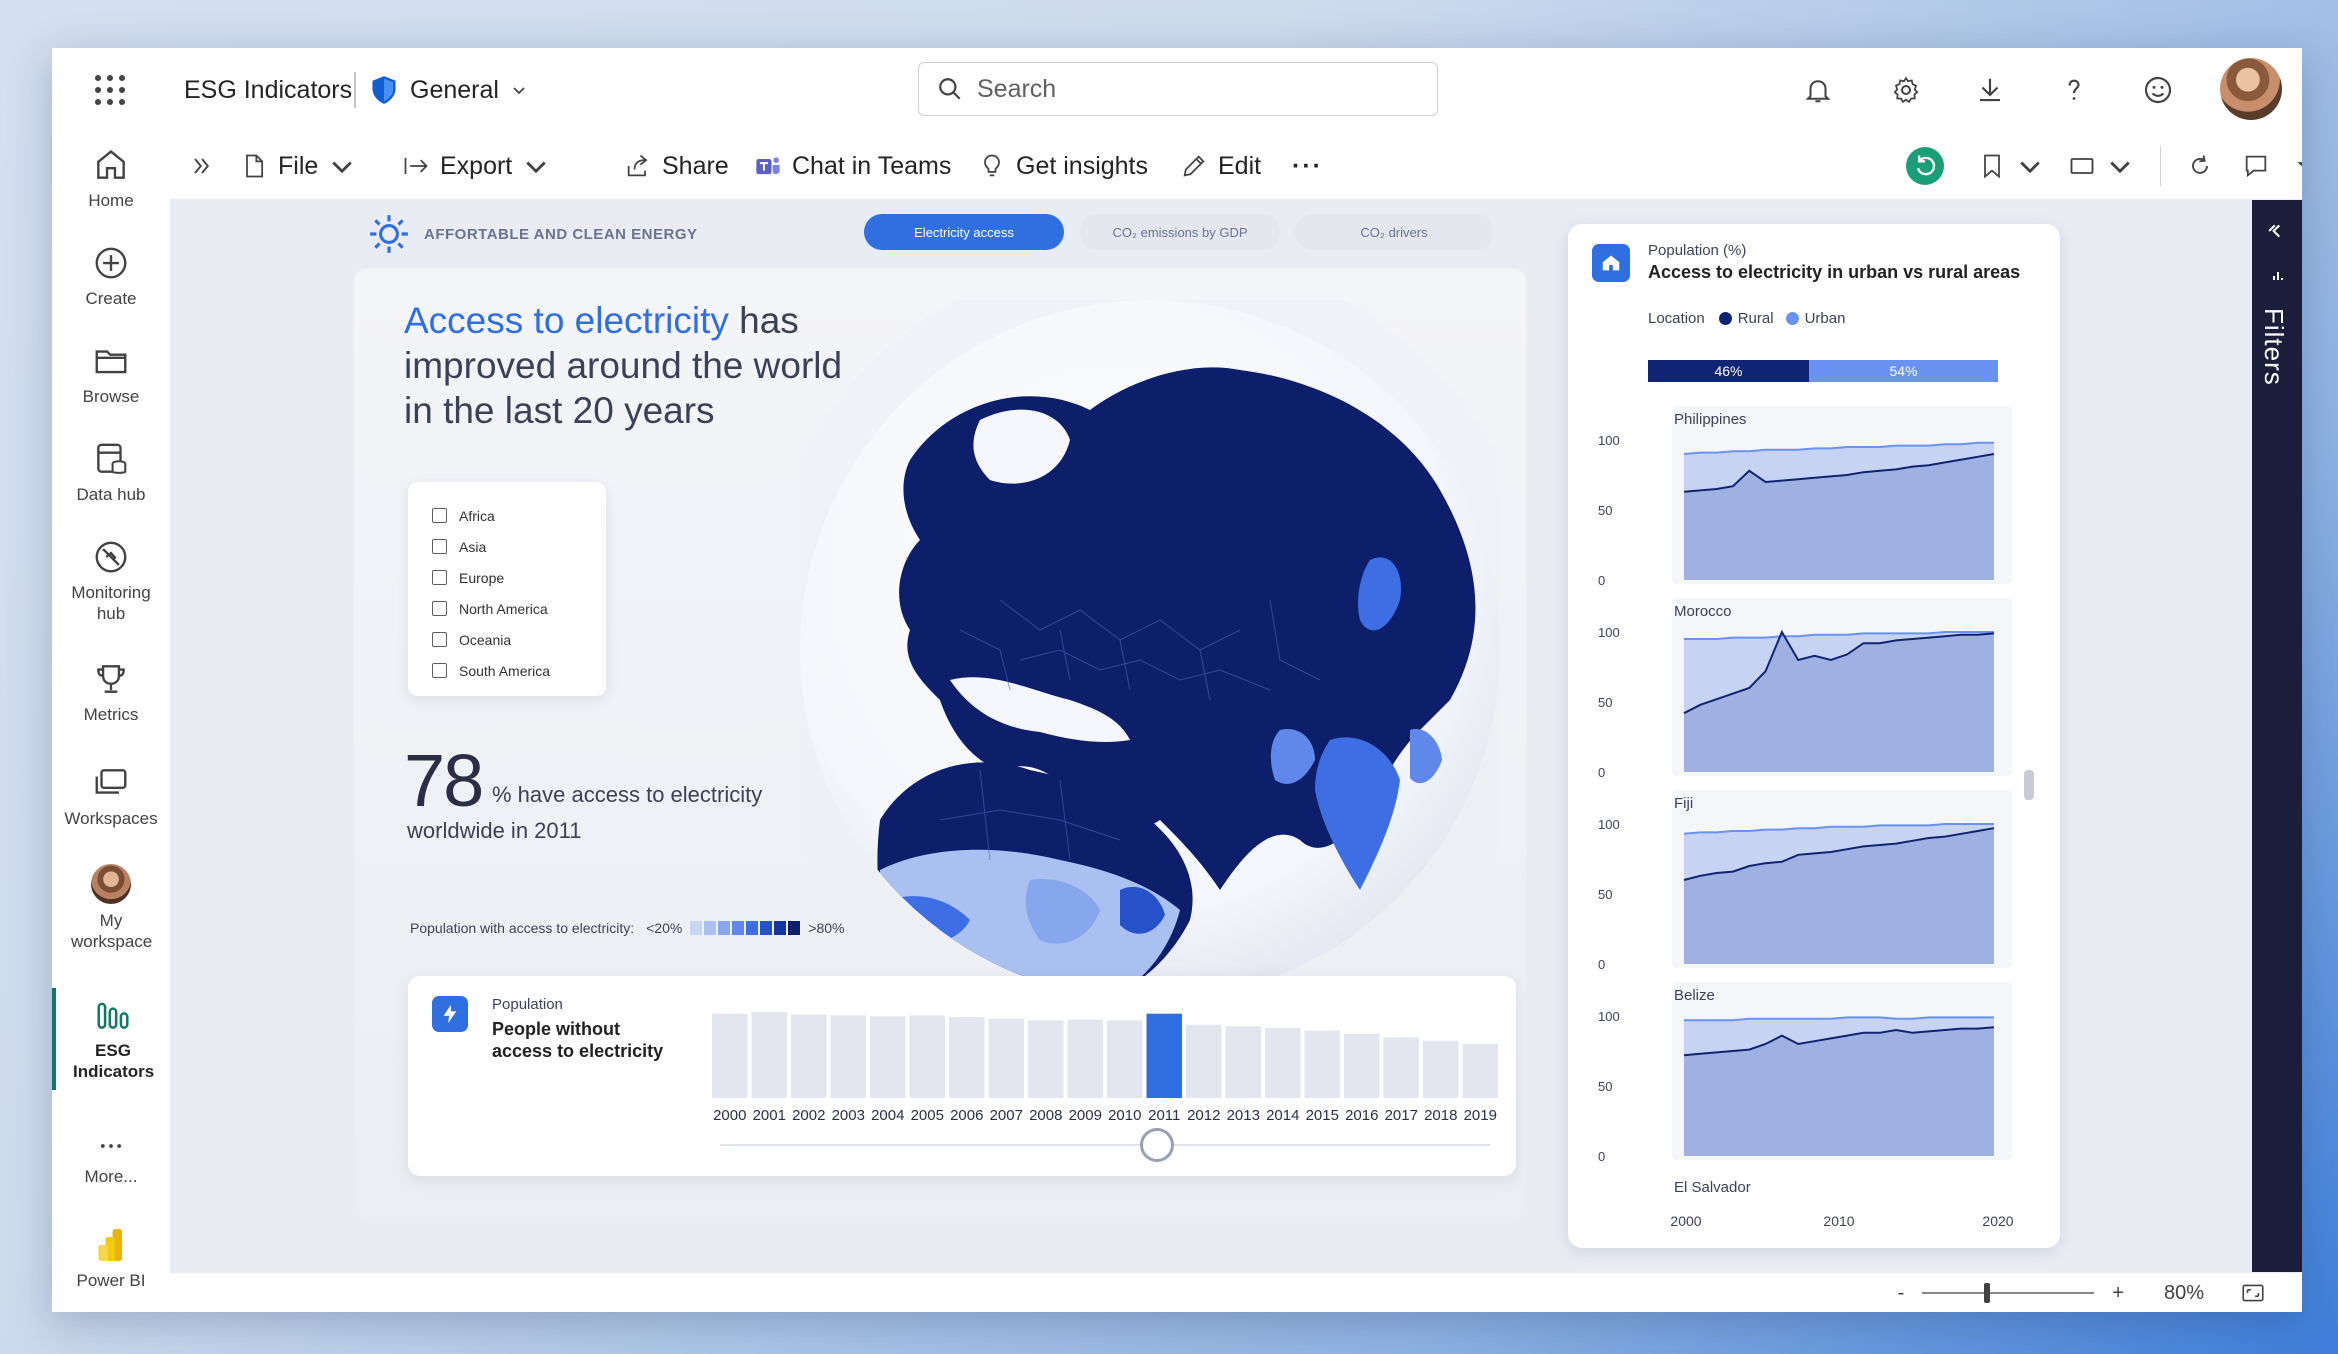  Describe the element at coordinates (1283, 1063) in the screenshot. I see `bar-2014` at that location.